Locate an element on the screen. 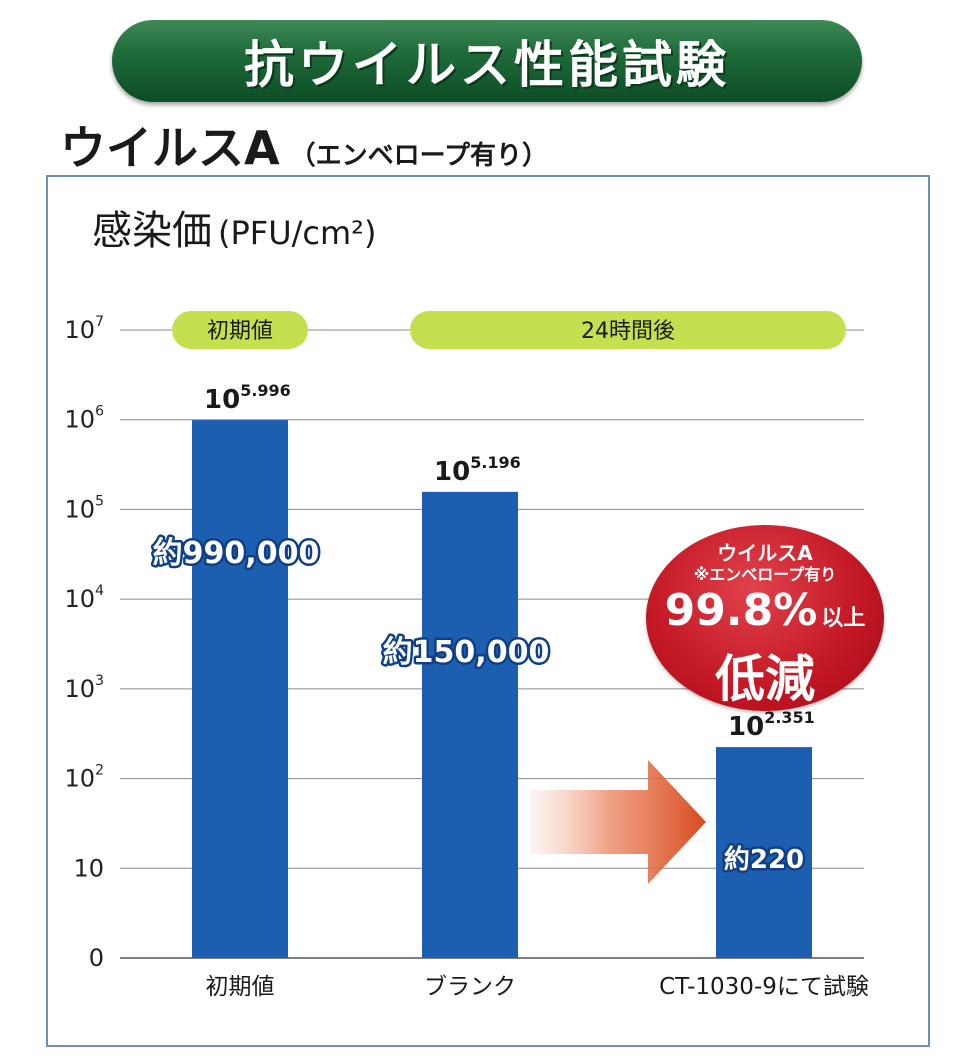 The width and height of the screenshot is (960, 1062). reduction-badge: ウイルスA ※エンベロープ有り 99.8% 以上 低減 is located at coordinates (765, 618).